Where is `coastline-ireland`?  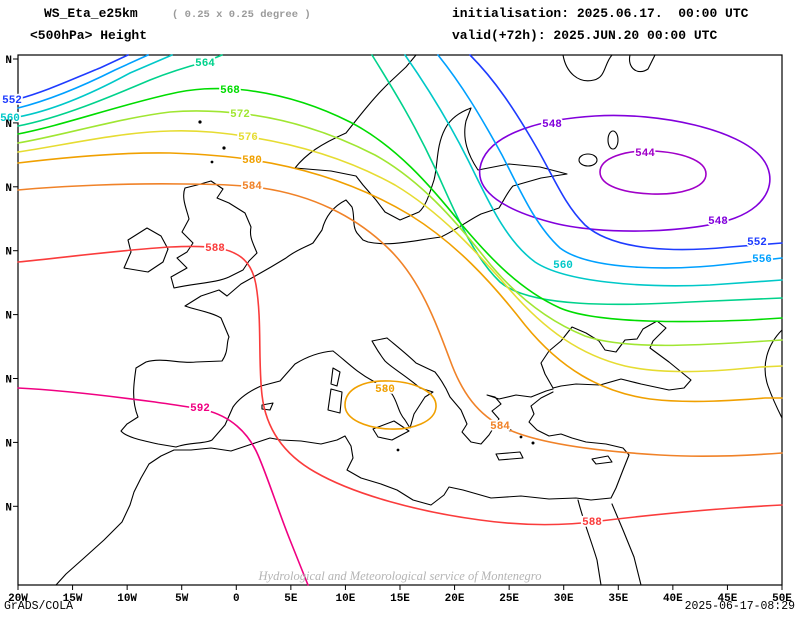 coastline-ireland is located at coordinates (146, 250).